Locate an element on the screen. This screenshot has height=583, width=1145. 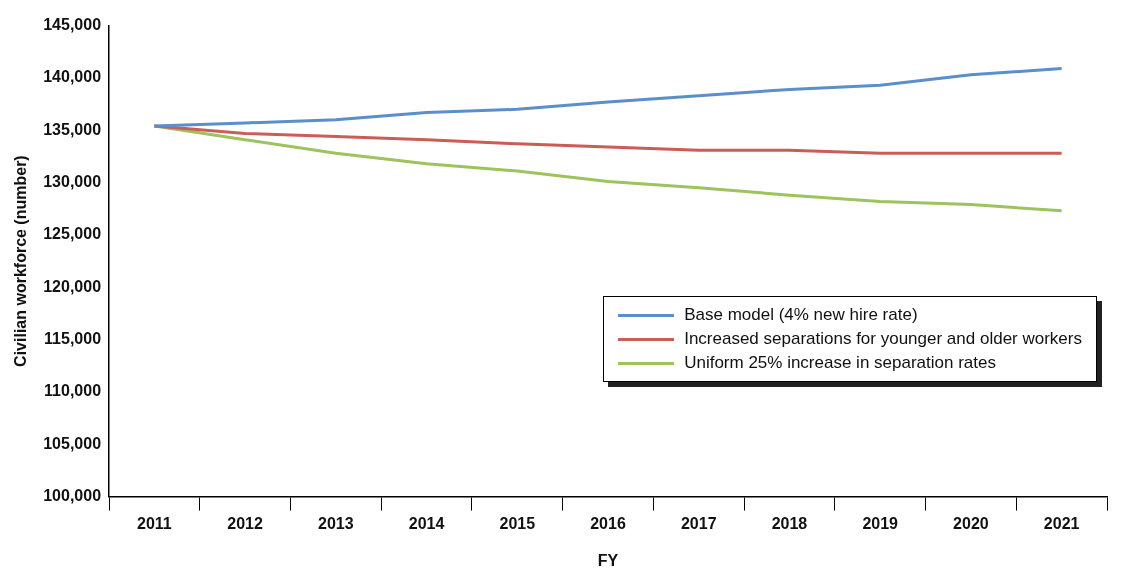
y-tick-label: 115,000 is located at coordinates (73, 339).